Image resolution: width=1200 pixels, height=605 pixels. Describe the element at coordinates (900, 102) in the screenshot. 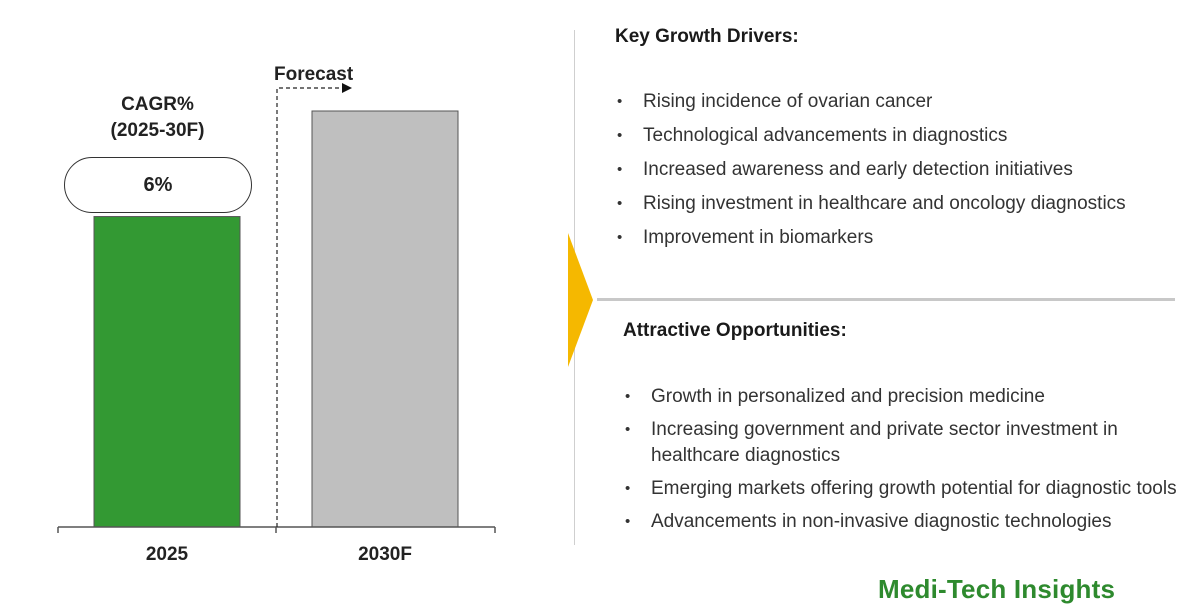

I see `driver-item: Rising incidence of ovarian cancer` at that location.